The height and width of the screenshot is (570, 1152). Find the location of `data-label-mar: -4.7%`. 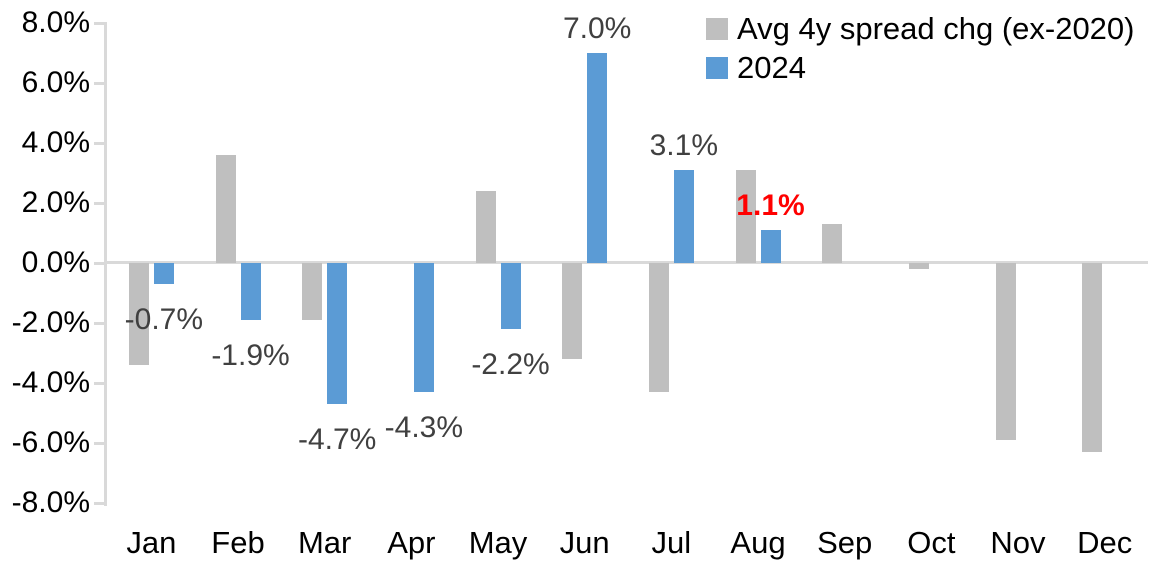

data-label-mar: -4.7% is located at coordinates (337, 439).